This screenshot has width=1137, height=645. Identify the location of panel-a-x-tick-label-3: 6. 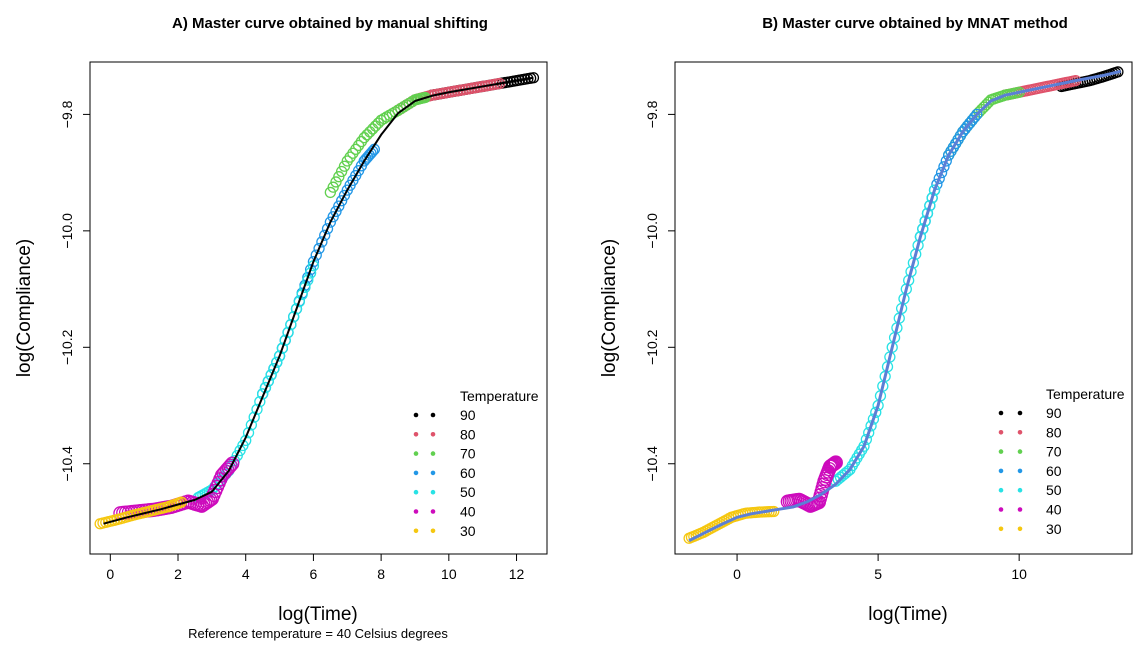
(314, 574).